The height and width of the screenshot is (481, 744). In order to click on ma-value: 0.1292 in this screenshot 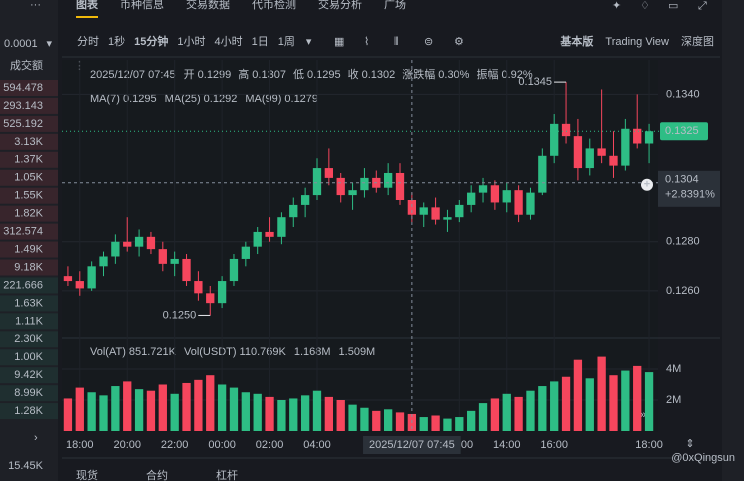, I will do `click(221, 99)`.